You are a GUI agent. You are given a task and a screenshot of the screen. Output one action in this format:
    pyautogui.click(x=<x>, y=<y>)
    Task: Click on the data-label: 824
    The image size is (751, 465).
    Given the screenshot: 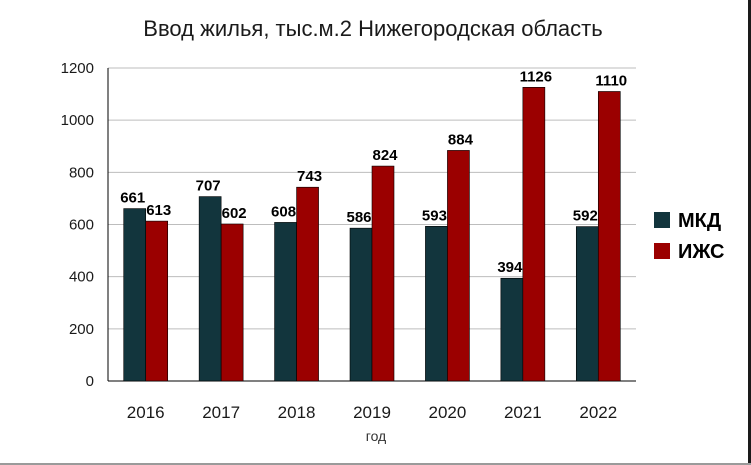 What is the action you would take?
    pyautogui.click(x=385, y=155)
    